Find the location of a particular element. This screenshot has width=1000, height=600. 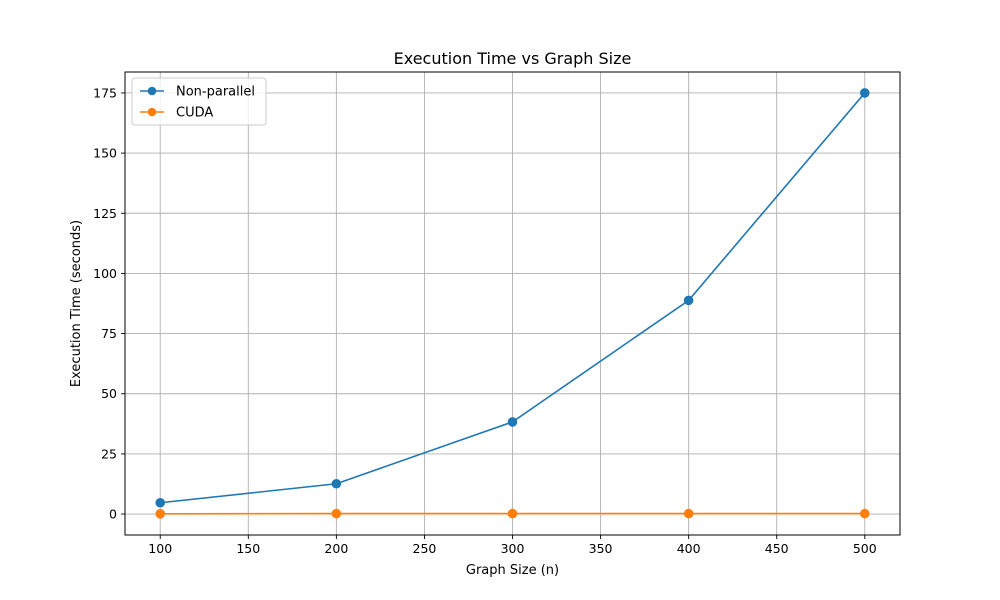

x-tick-label: 400 is located at coordinates (689, 548).